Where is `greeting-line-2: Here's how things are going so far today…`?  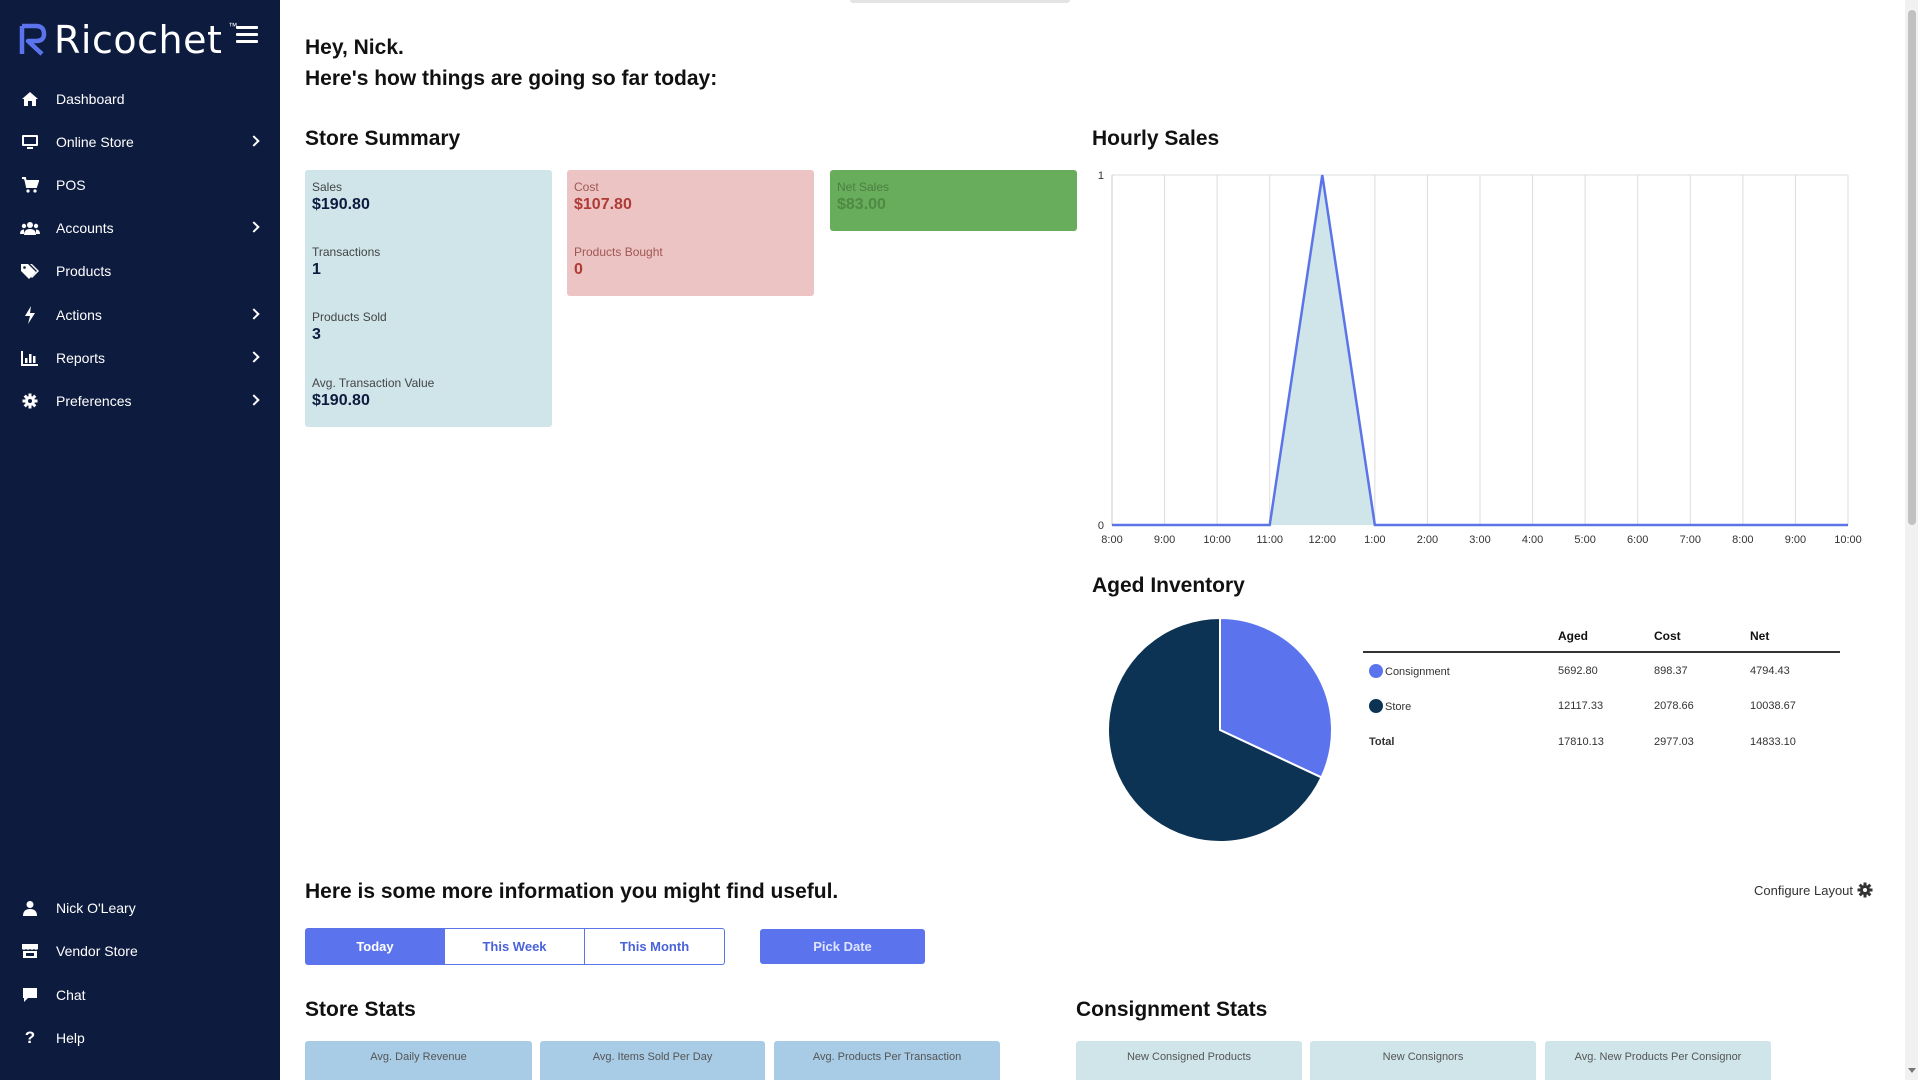 greeting-line-2: Here's how things are going so far today… is located at coordinates (511, 78).